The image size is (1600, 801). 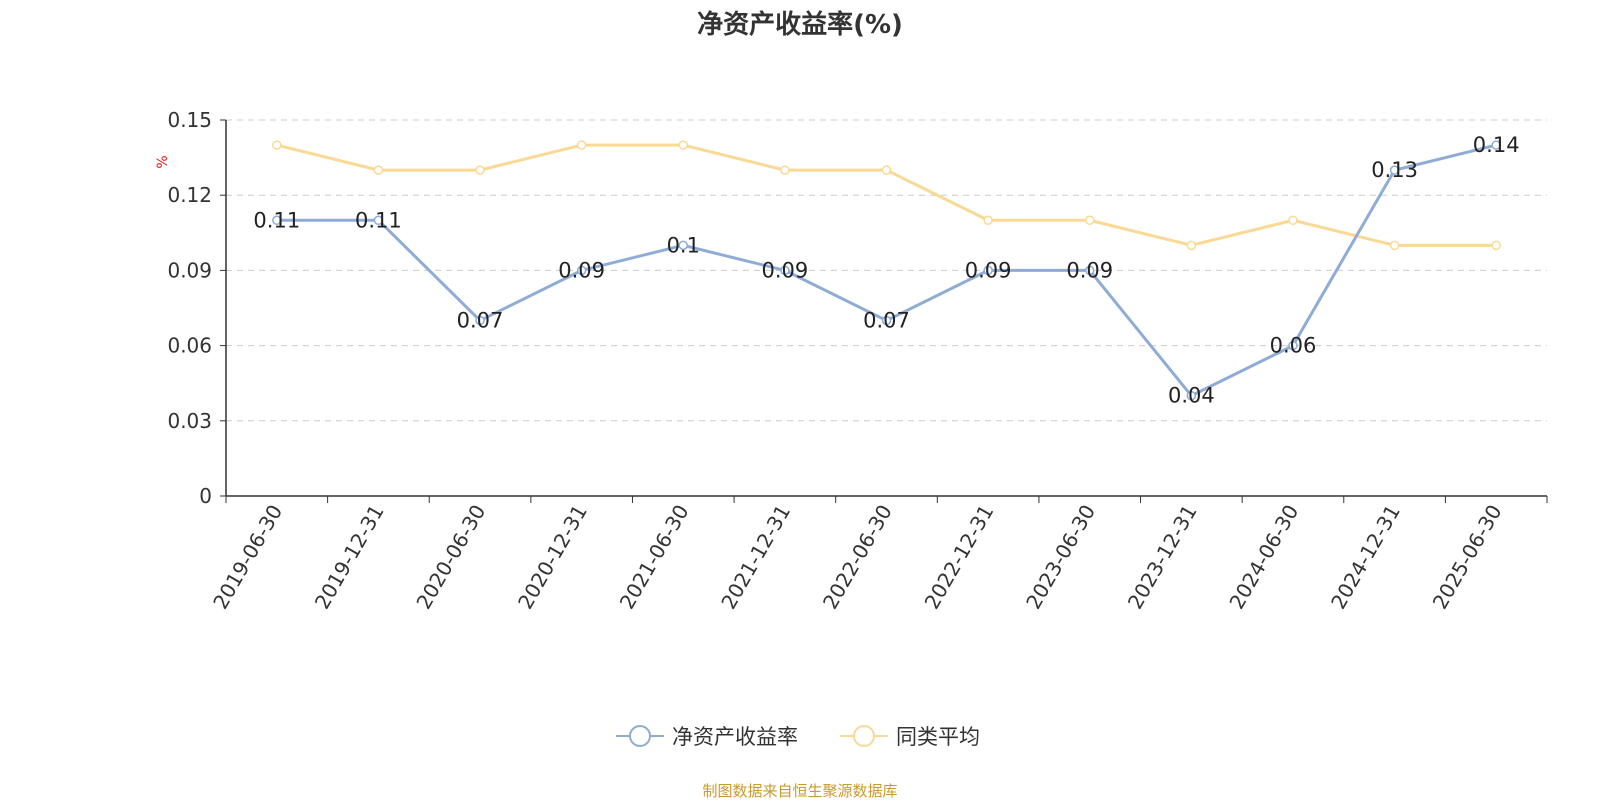 I want to click on x-tick-label: 2021-06-30, so click(x=654, y=557).